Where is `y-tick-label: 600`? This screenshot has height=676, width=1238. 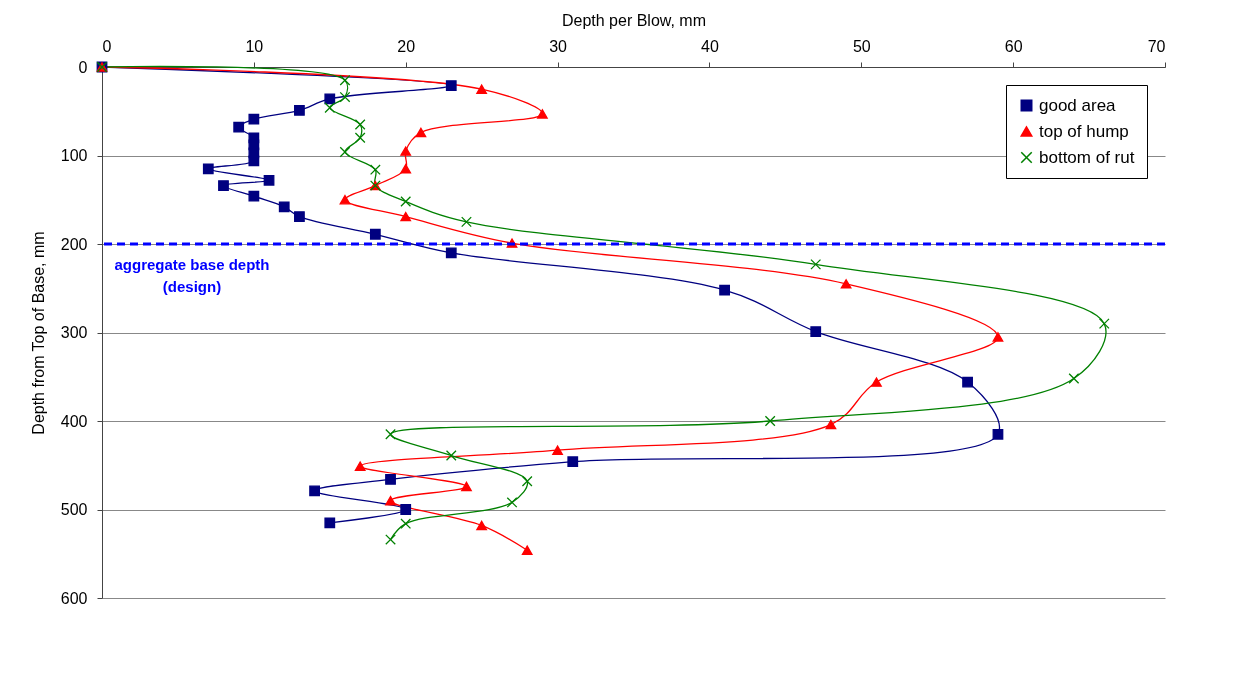 y-tick-label: 600 is located at coordinates (74, 598).